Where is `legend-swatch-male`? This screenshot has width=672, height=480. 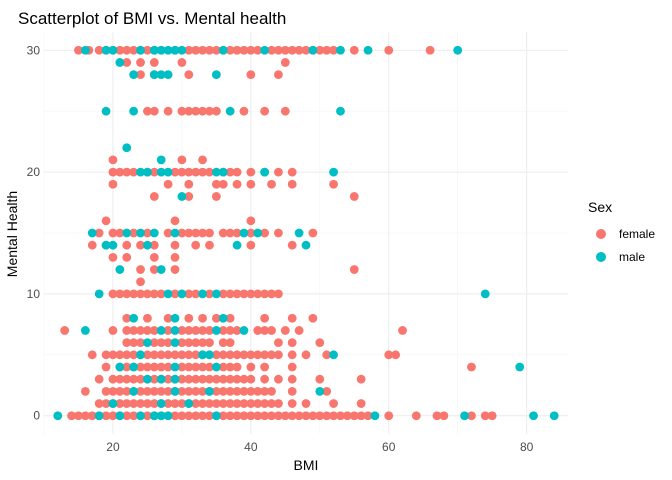
legend-swatch-male is located at coordinates (601, 257).